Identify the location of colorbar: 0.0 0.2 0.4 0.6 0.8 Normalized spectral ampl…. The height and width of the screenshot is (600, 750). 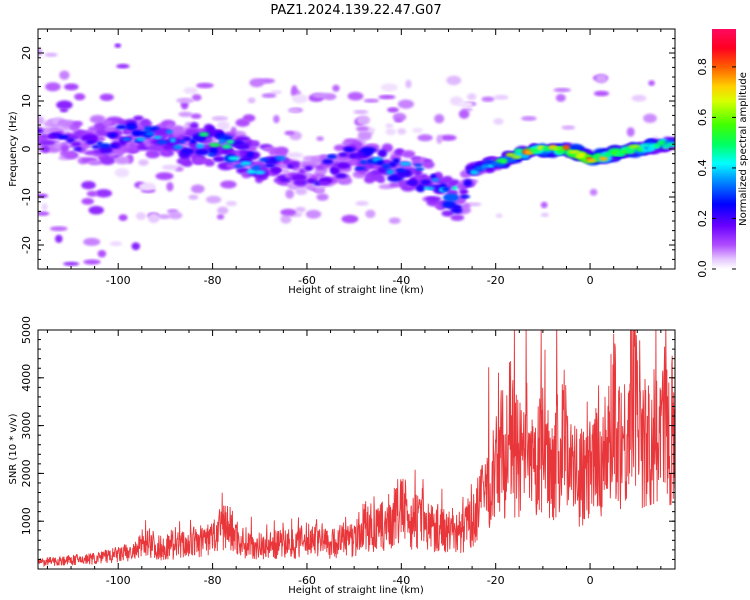
(722, 153).